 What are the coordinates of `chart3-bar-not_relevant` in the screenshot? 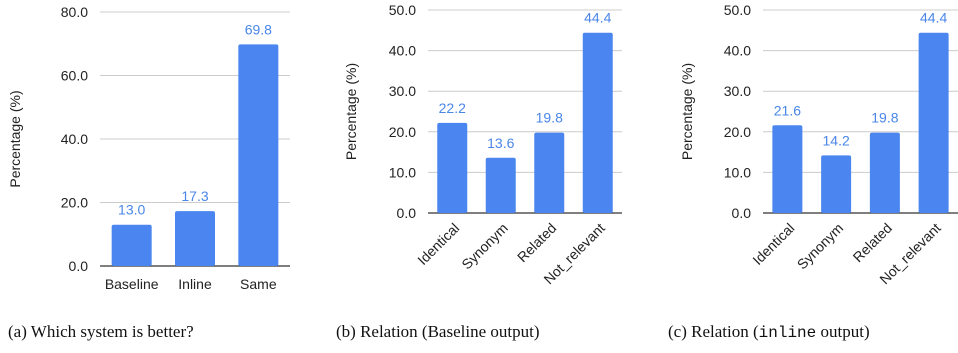 It's located at (933, 123).